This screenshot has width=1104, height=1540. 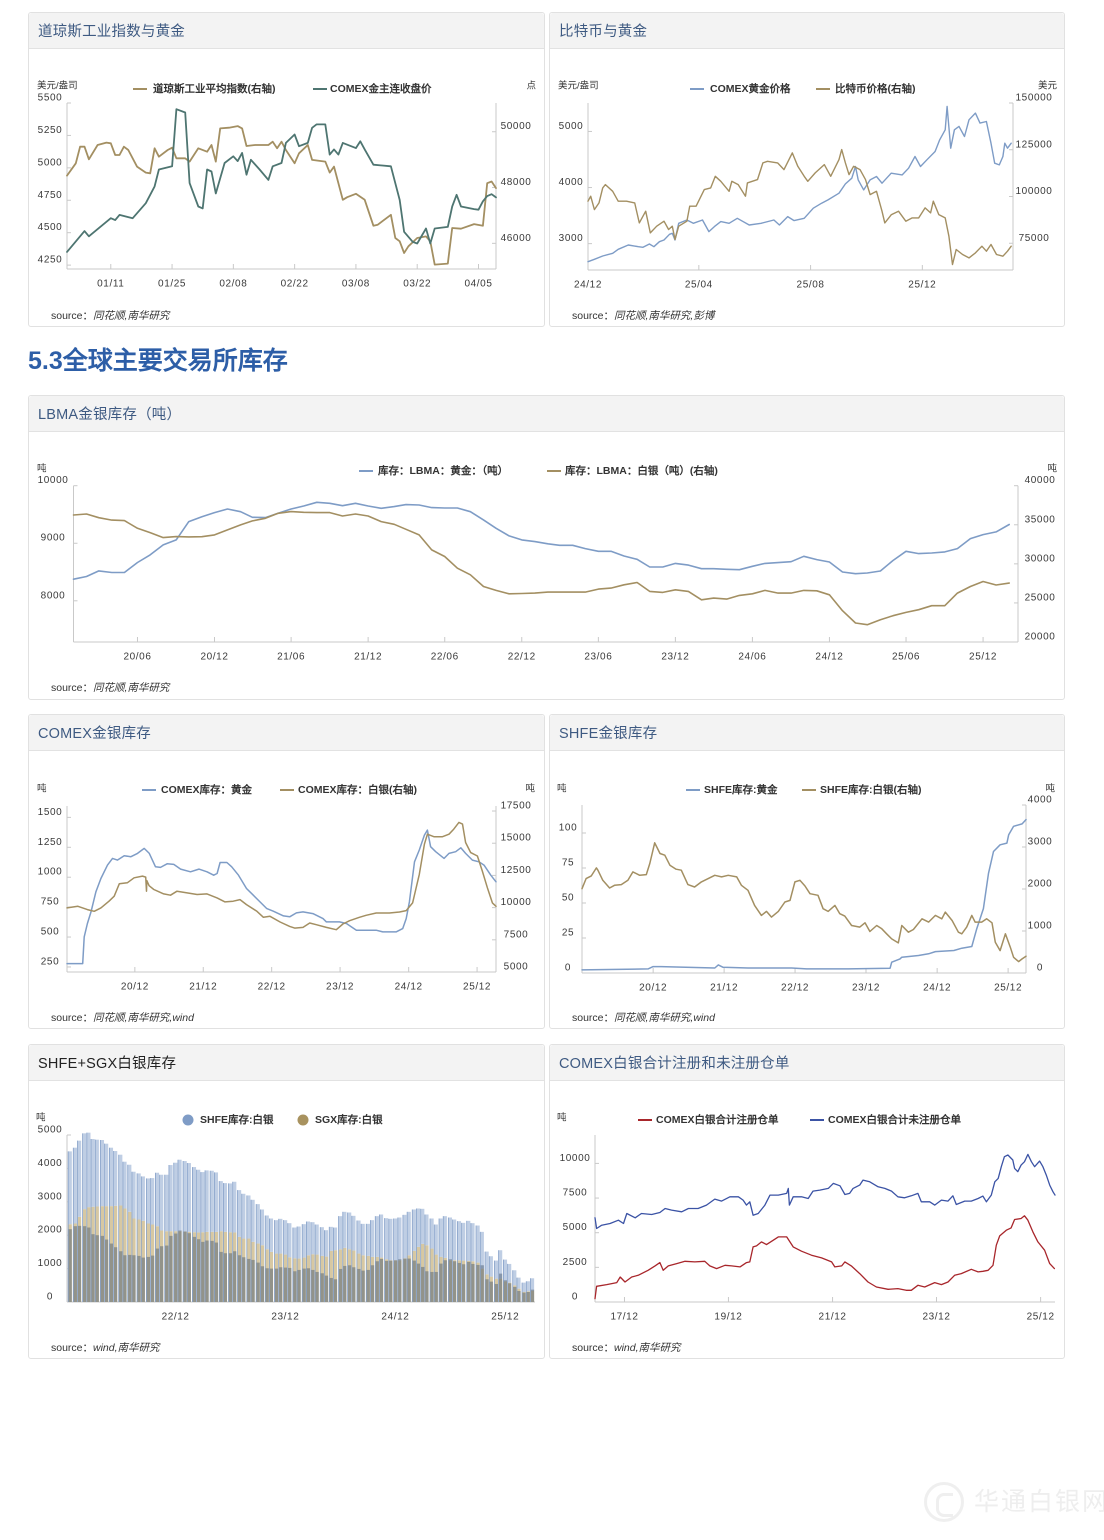 I want to click on watermark-logo-icon, so click(x=944, y=1502).